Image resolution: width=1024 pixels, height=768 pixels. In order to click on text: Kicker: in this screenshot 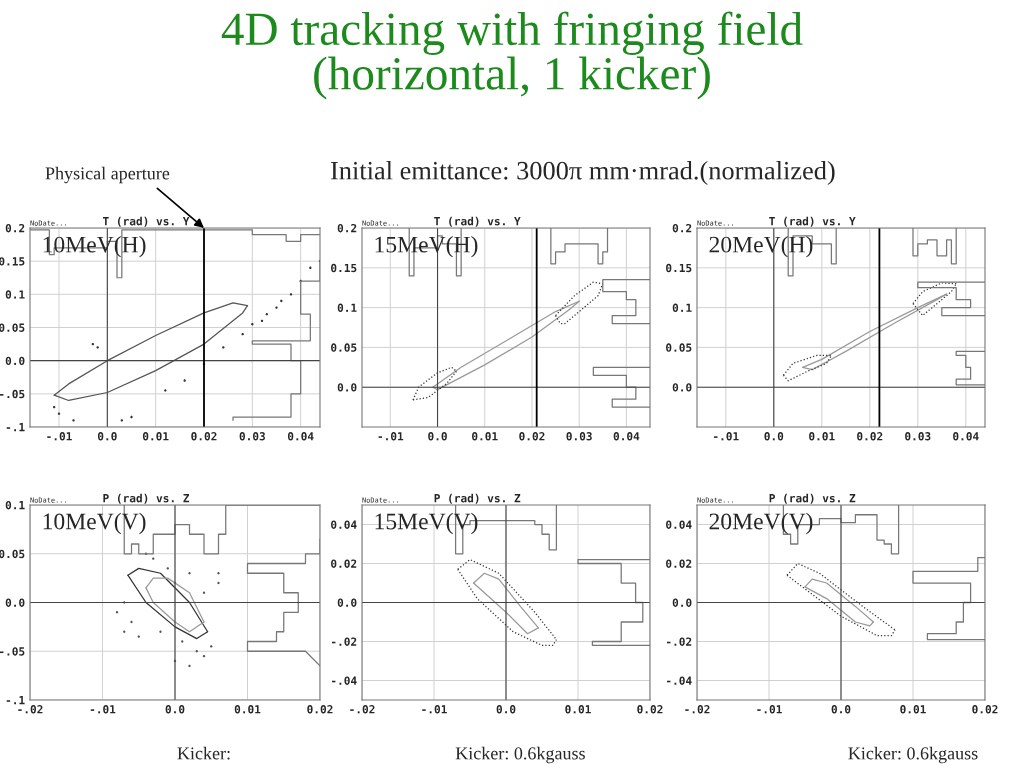, I will do `click(203, 753)`.